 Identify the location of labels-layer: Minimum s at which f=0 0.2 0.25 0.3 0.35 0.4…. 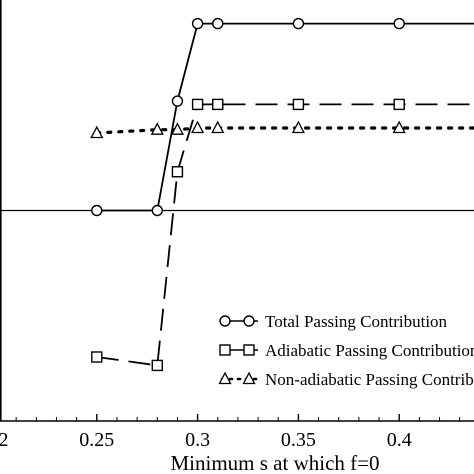
(206, 451).